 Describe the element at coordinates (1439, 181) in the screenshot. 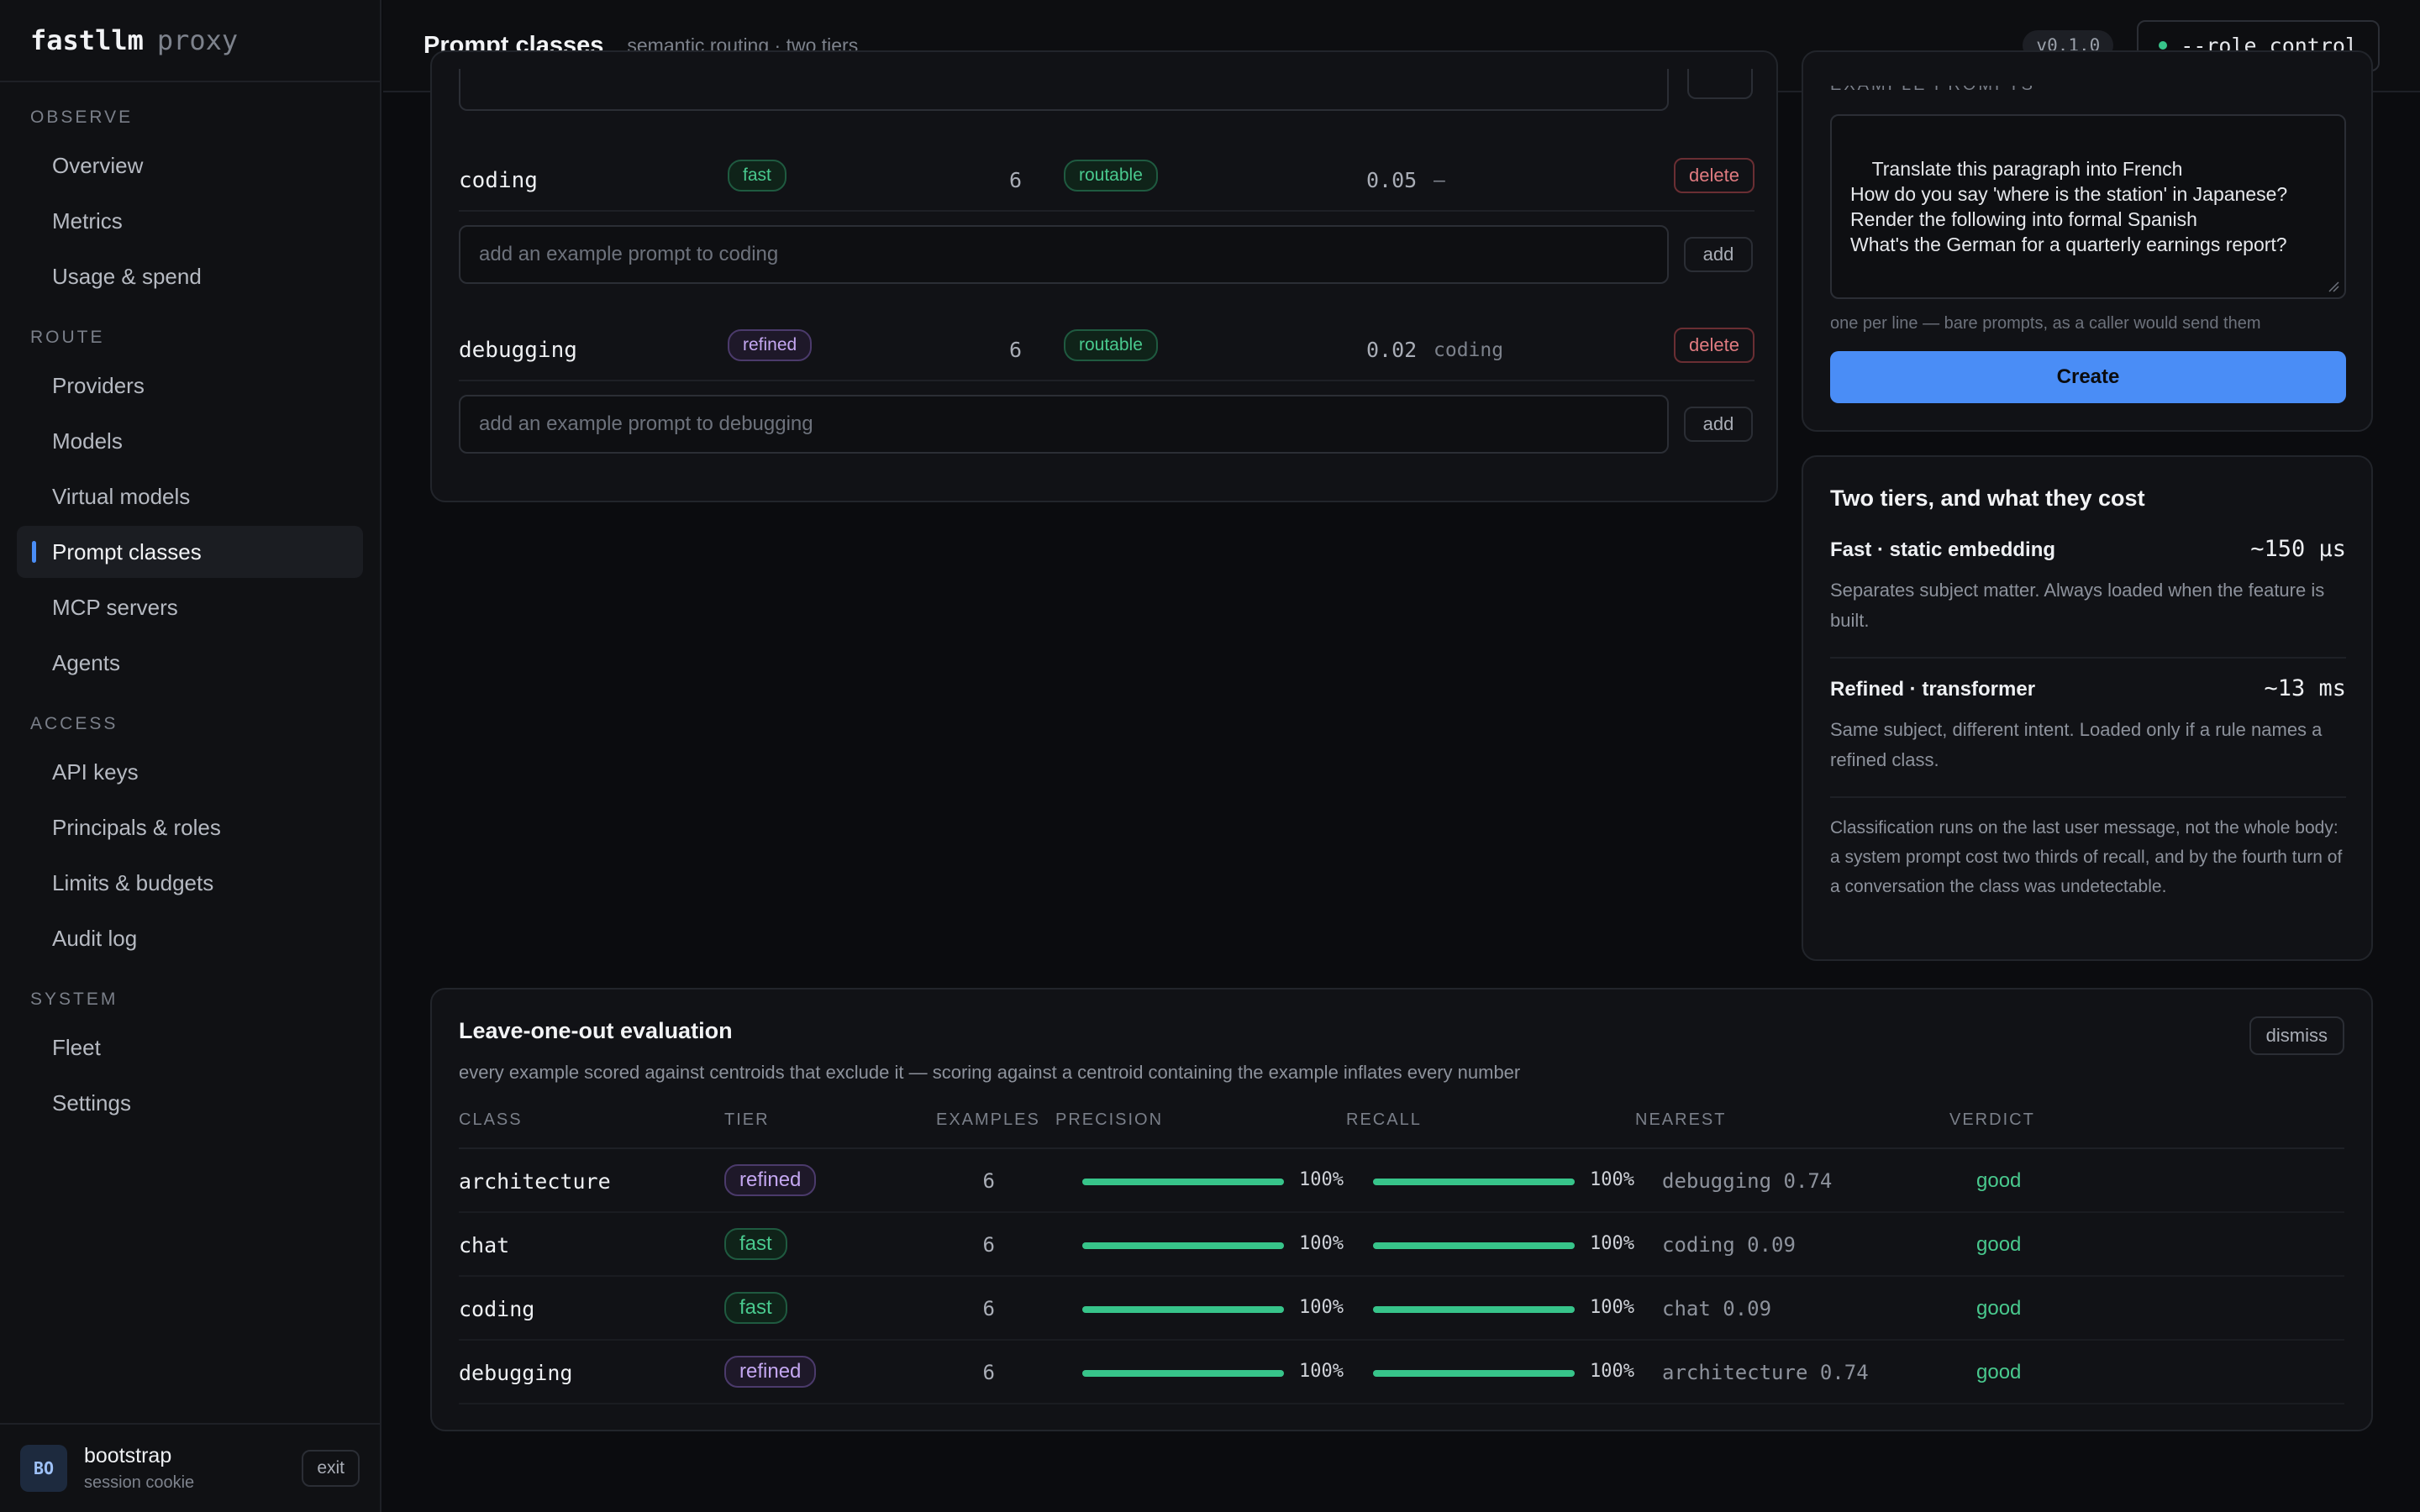

I see `parent-class: –` at that location.